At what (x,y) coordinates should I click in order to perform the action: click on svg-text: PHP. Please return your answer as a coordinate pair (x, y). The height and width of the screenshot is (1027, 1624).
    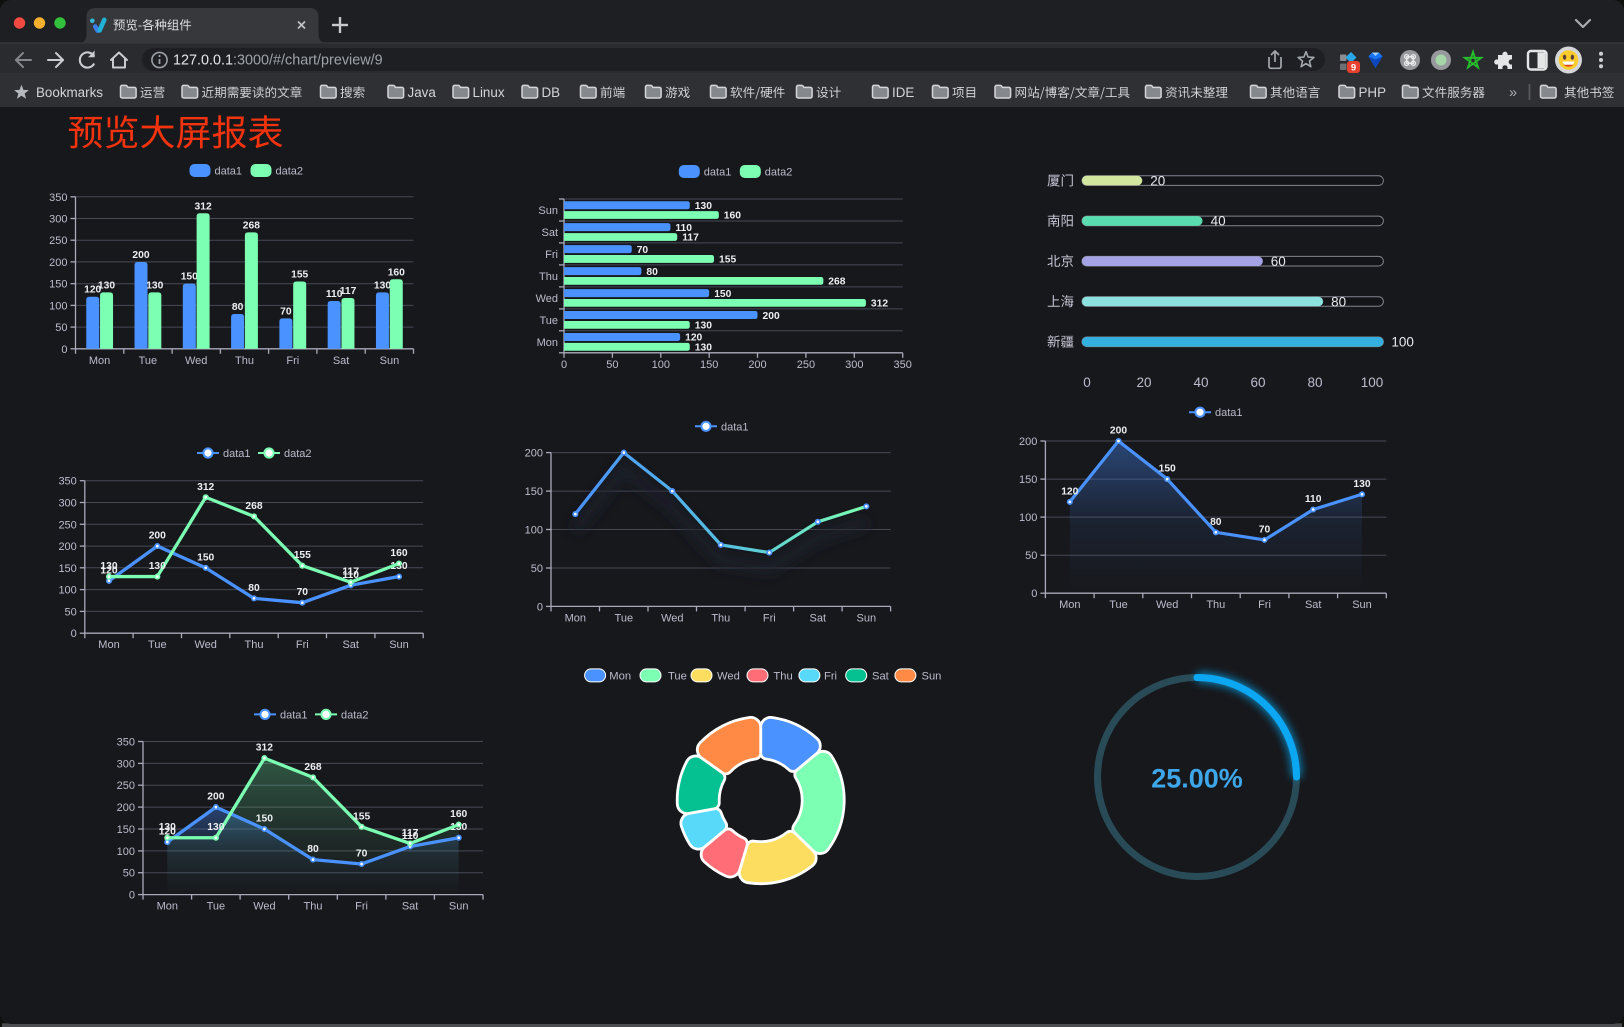
    Looking at the image, I should click on (1373, 92).